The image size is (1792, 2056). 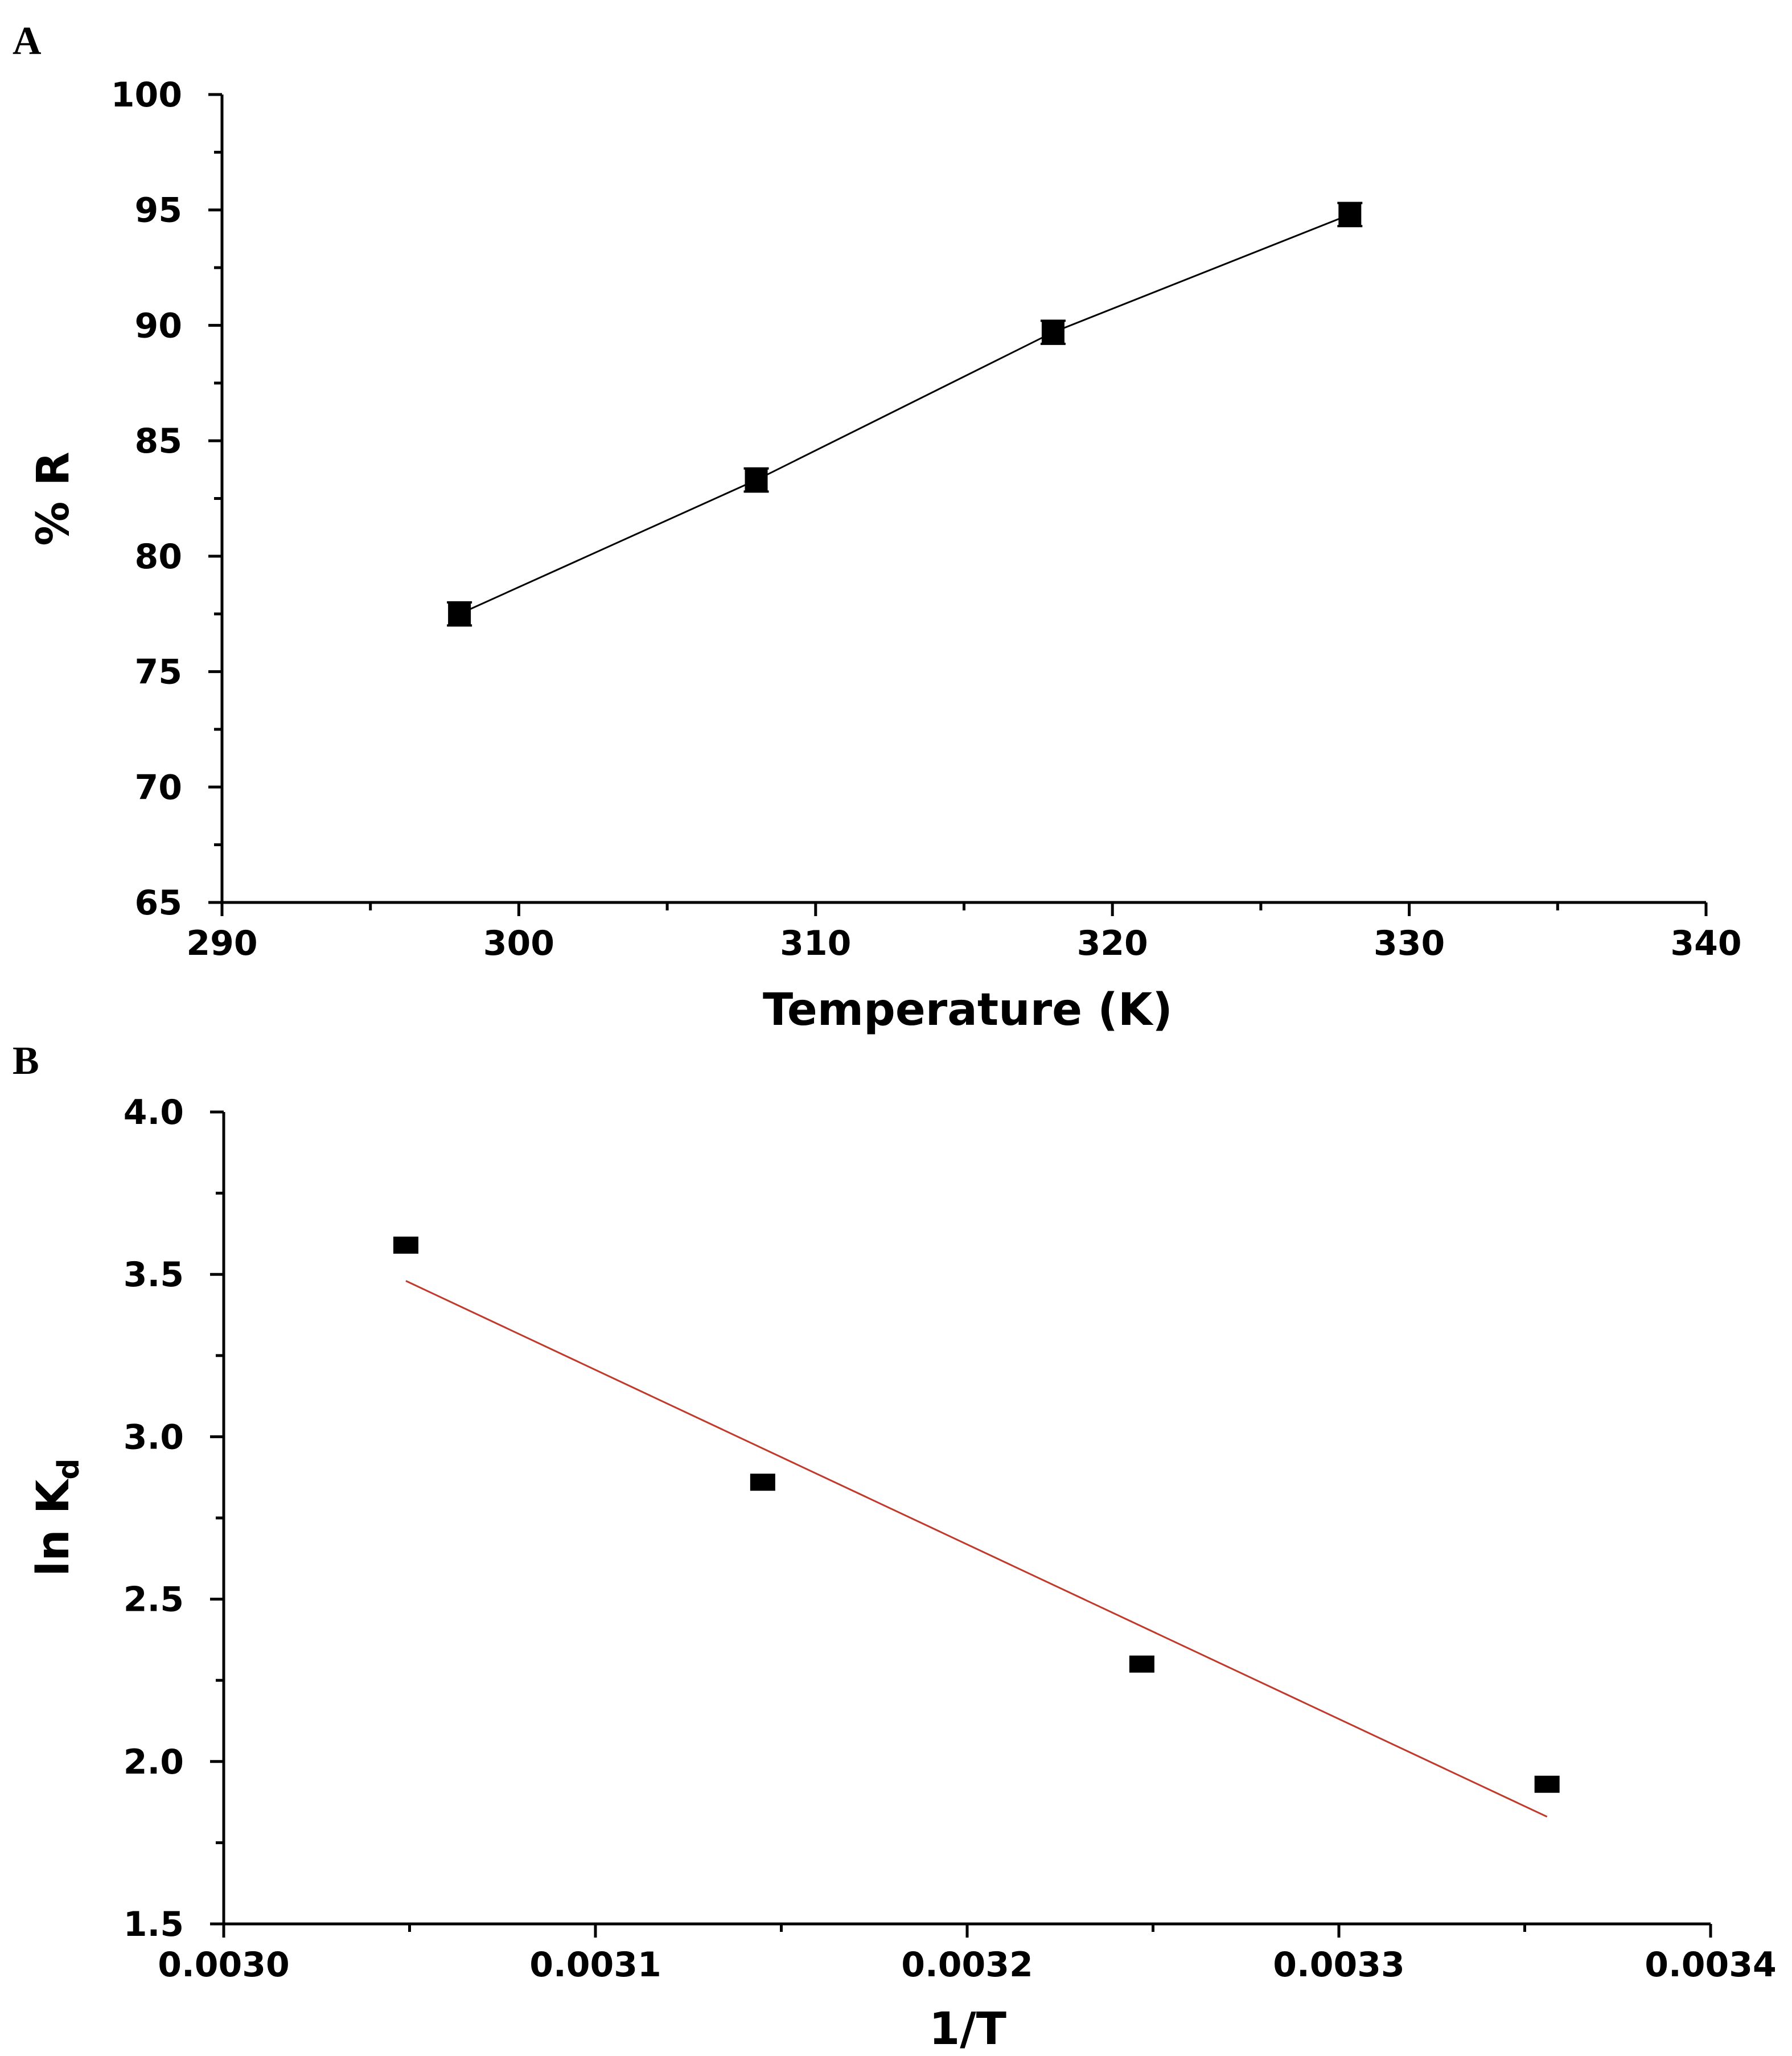 I want to click on chart-a-y-tick-label: 75, so click(x=159, y=672).